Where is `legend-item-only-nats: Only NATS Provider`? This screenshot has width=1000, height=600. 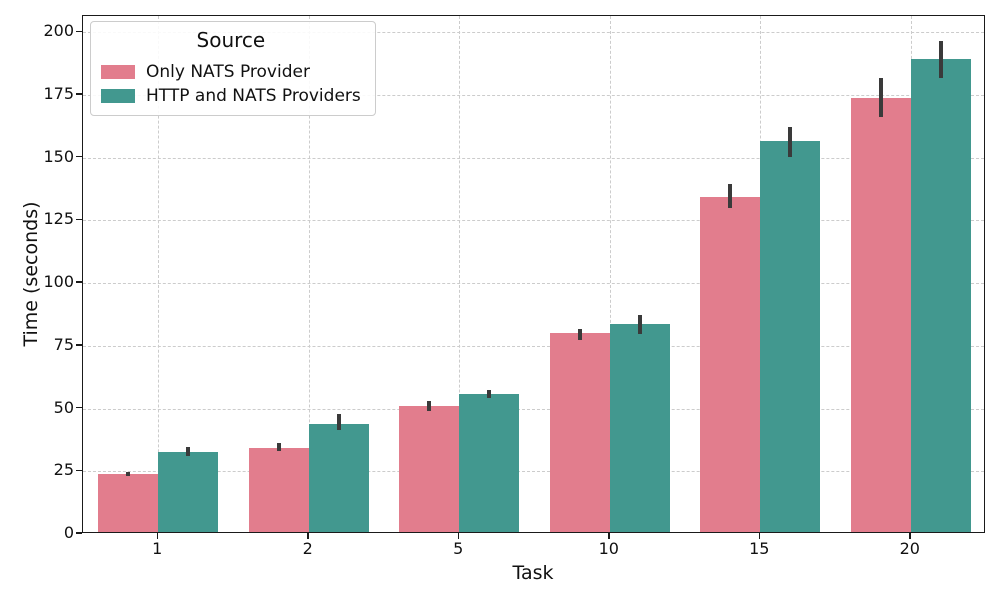
legend-item-only-nats: Only NATS Provider is located at coordinates (231, 72).